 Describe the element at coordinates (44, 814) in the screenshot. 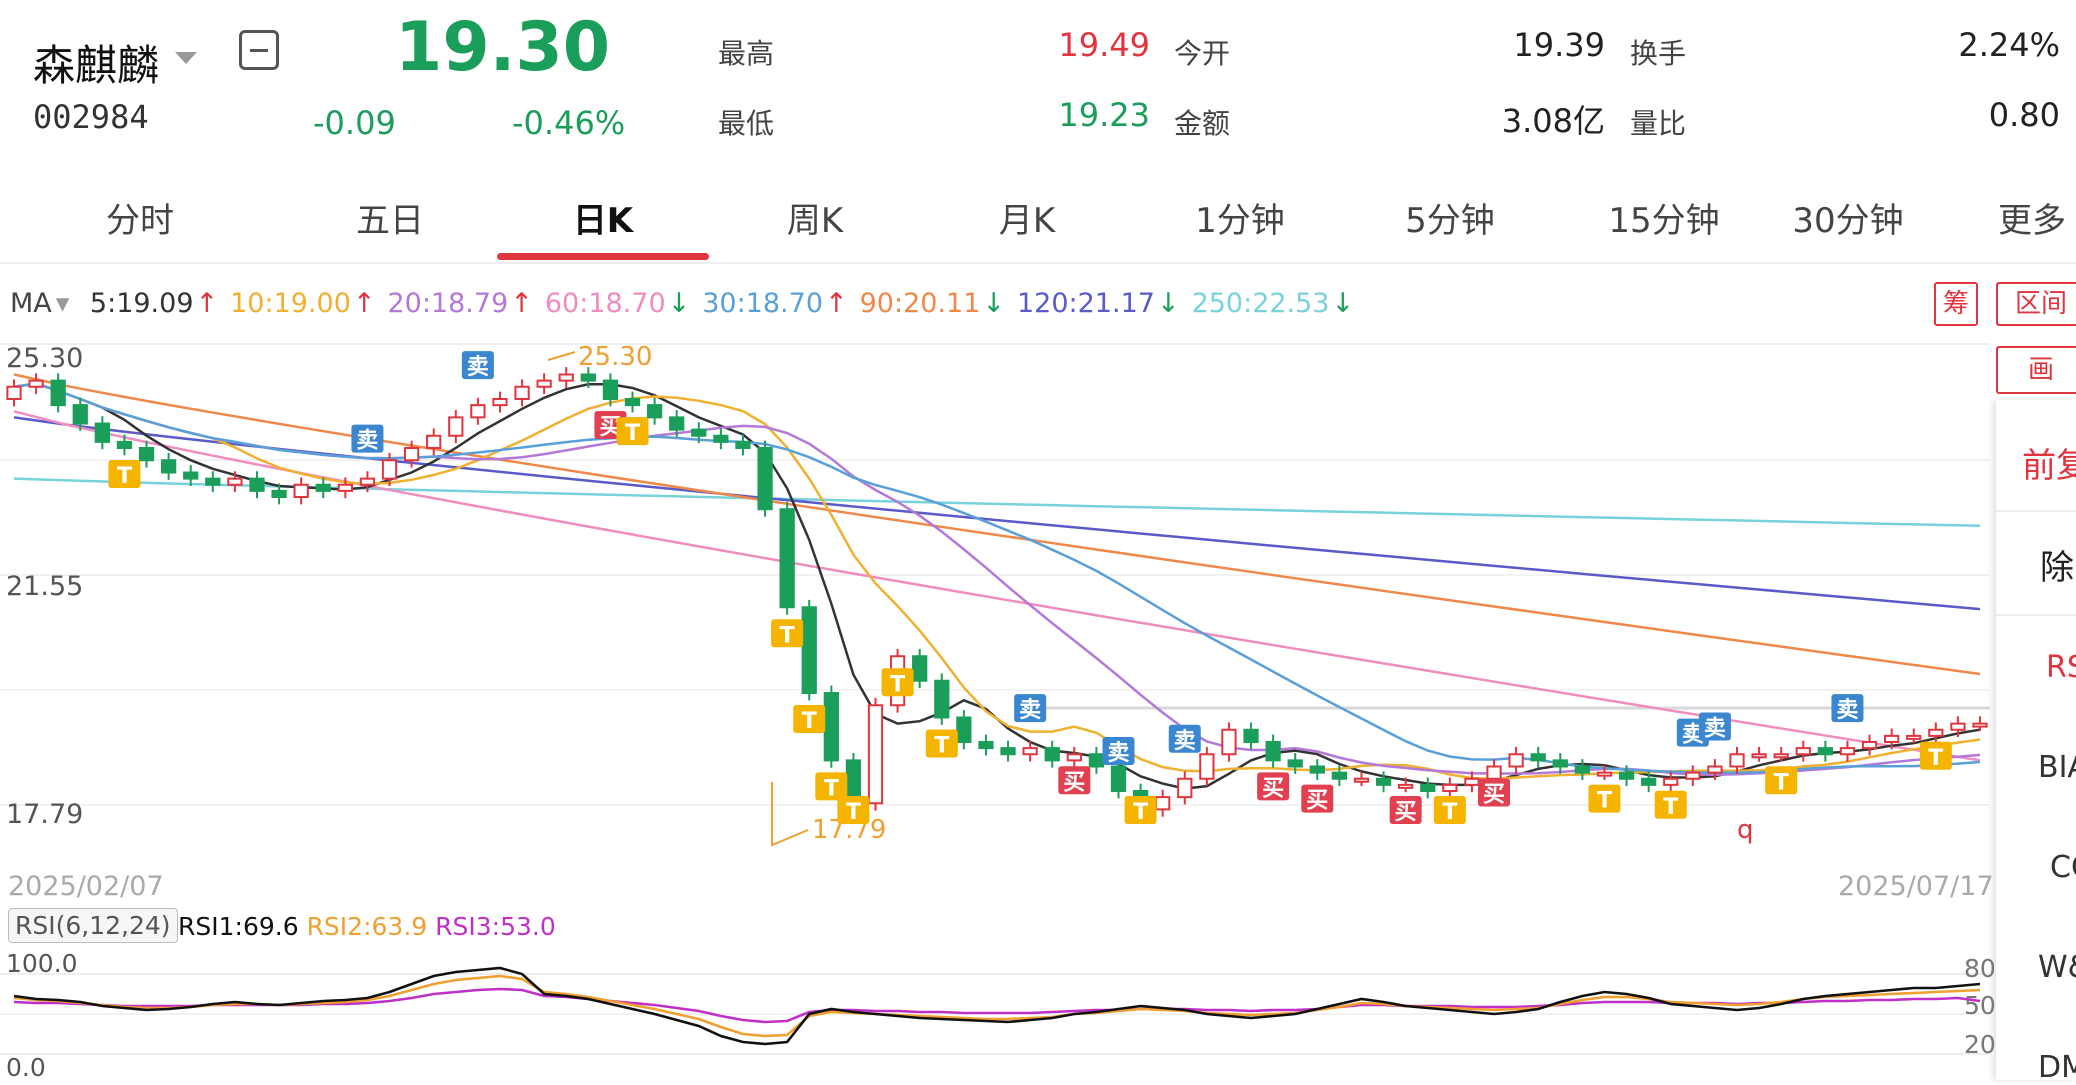

I see `y-label-bottom: 17.79` at that location.